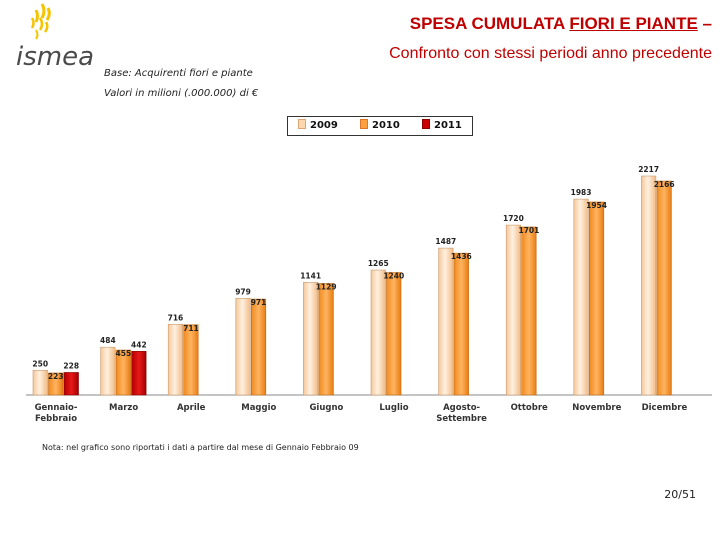 The image size is (720, 540). What do you see at coordinates (442, 125) in the screenshot?
I see `legend-item-2011: 2011` at bounding box center [442, 125].